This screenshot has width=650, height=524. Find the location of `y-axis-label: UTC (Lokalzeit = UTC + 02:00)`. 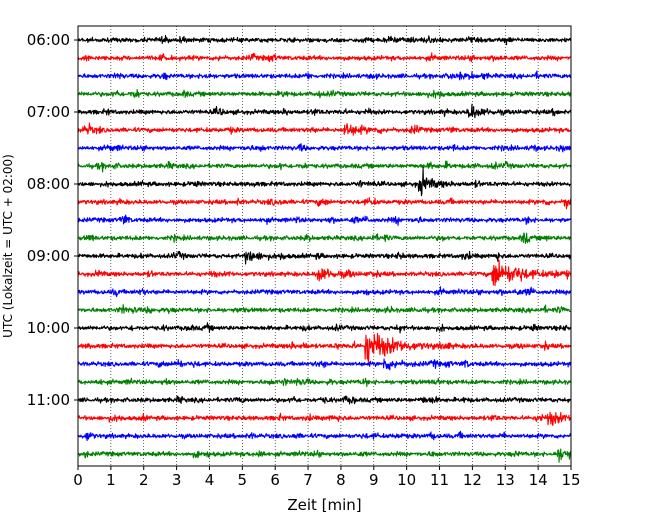

y-axis-label: UTC (Lokalzeit = UTC + 02:00) is located at coordinates (8, 246).